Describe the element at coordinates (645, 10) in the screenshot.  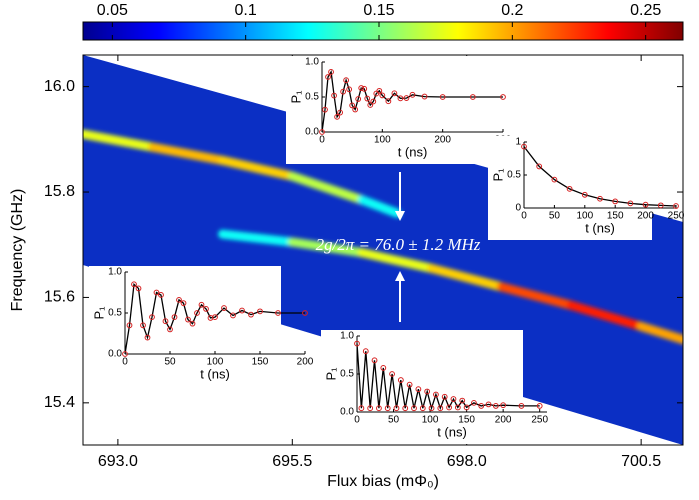
I see `colorbar-tick-label: 0.25` at that location.